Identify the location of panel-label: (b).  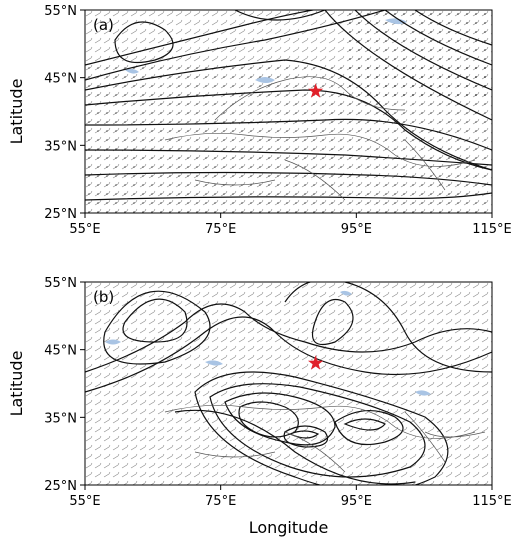
(103, 297).